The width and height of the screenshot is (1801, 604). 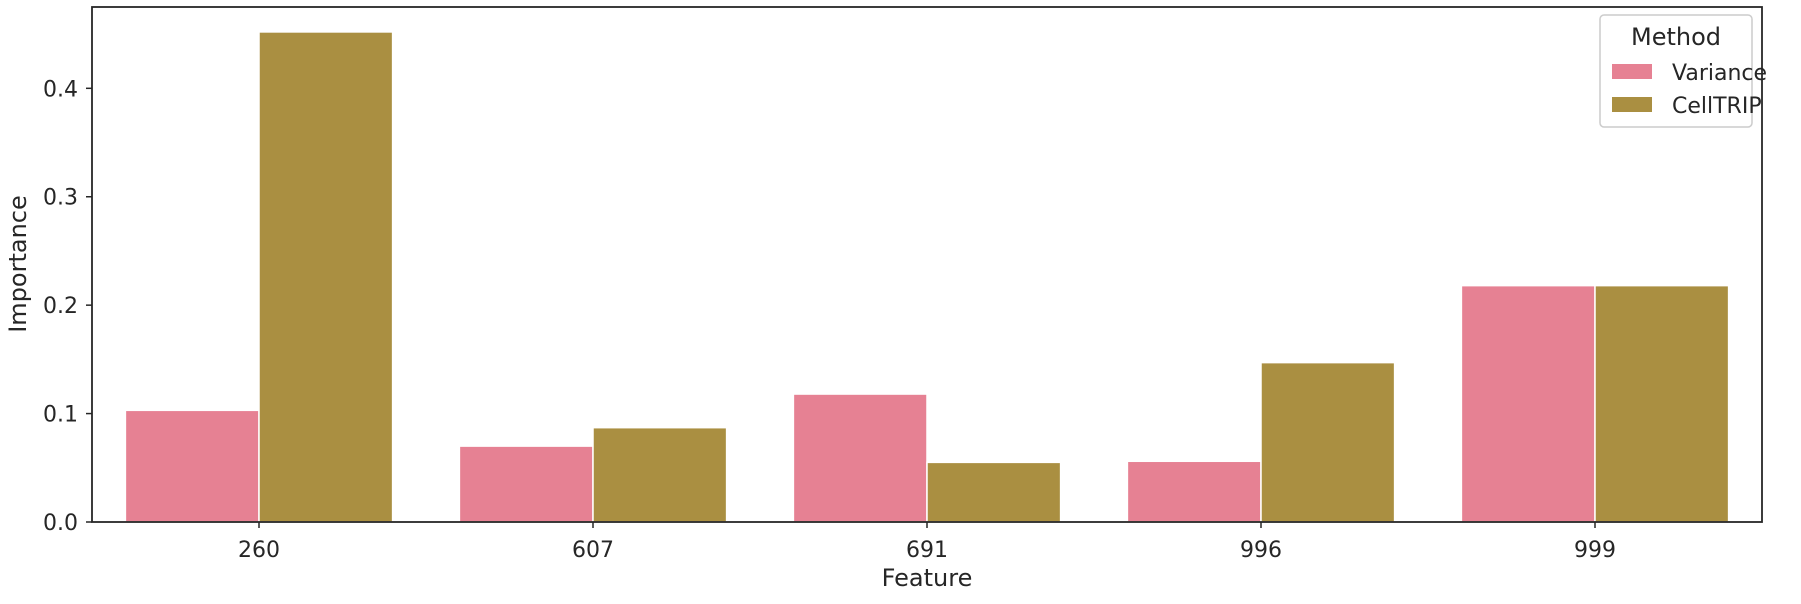 I want to click on x-tick-label: 999, so click(x=1595, y=550).